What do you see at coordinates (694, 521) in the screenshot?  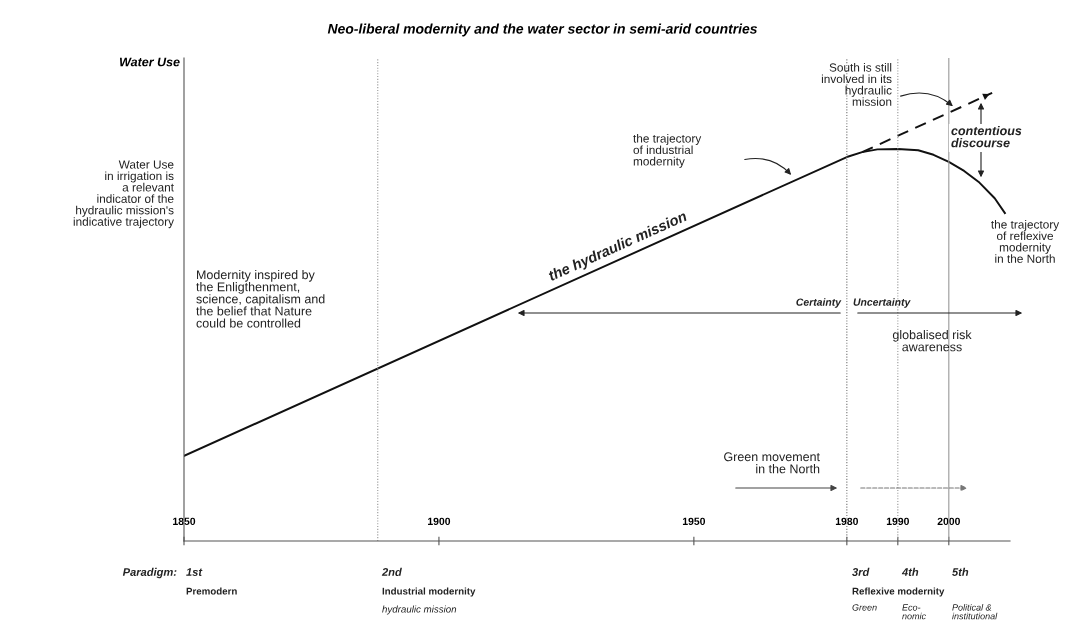 I see `x-tick-label: 1950` at bounding box center [694, 521].